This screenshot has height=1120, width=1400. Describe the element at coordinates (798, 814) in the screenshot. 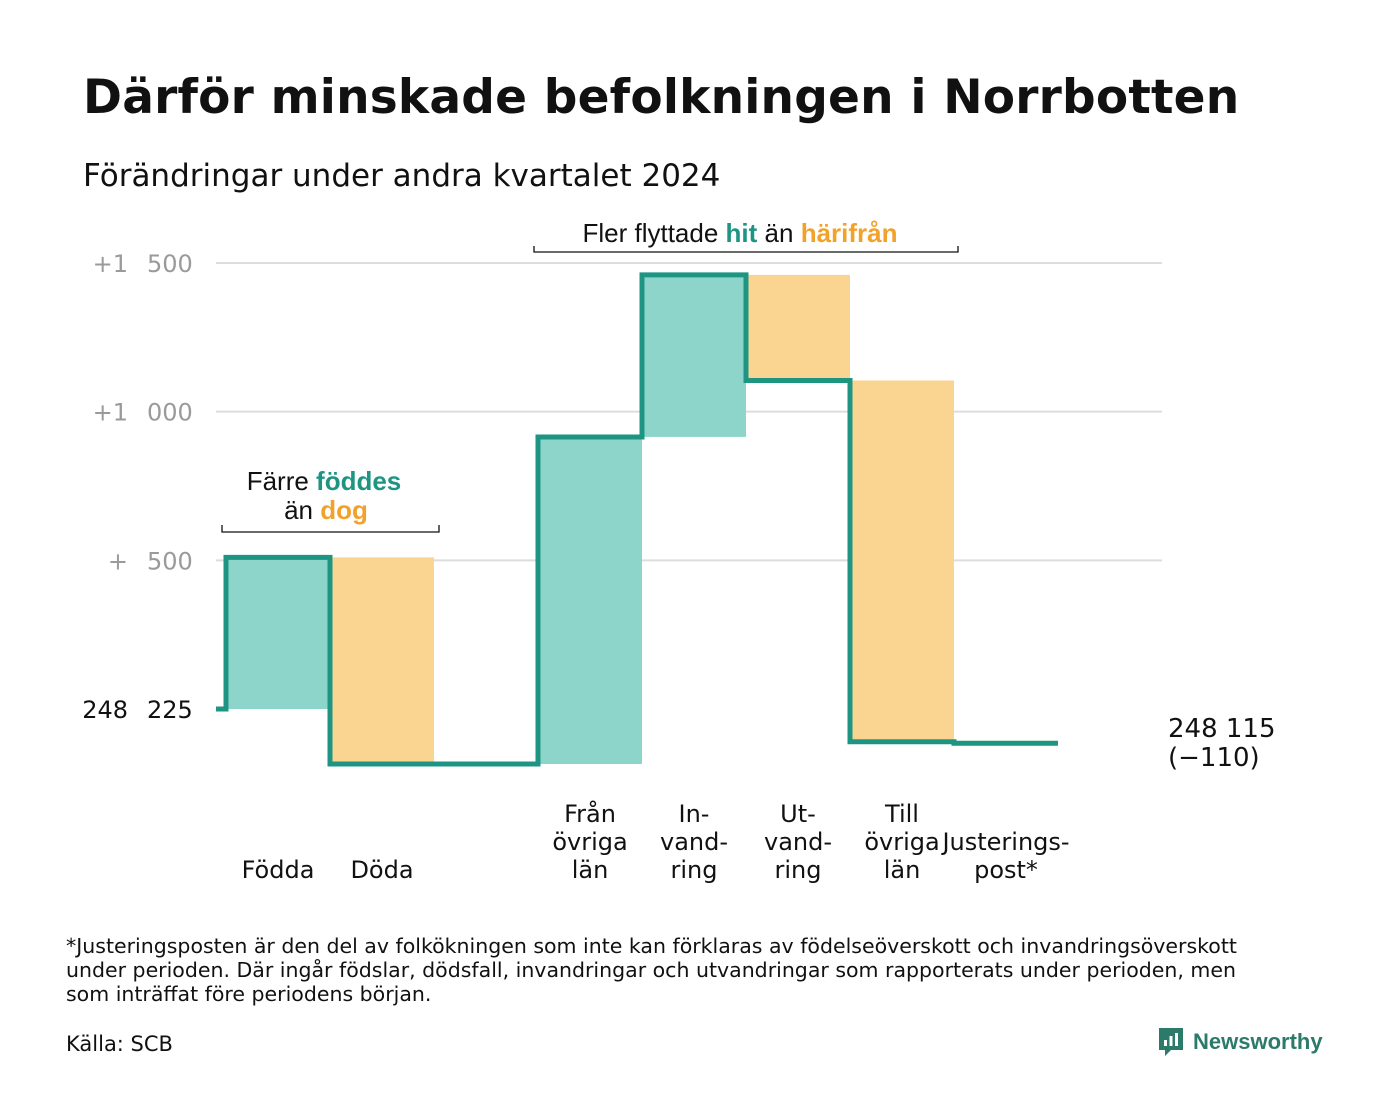

I see `x-category-label: Ut-` at that location.